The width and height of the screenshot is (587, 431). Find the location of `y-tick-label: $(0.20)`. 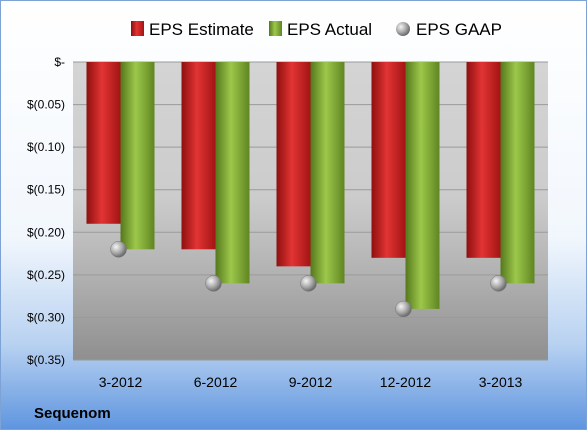

y-tick-label: $(0.20) is located at coordinates (46, 232).